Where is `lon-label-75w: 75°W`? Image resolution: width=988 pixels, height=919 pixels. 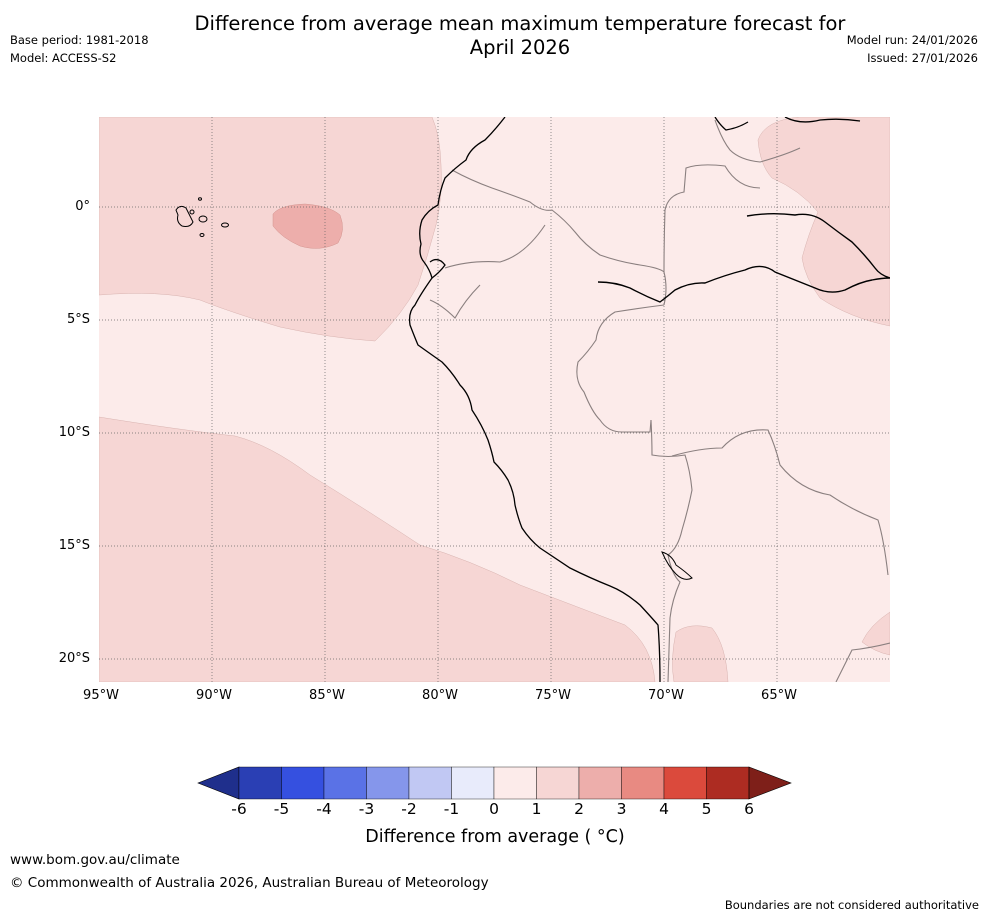
lon-label-75w: 75°W is located at coordinates (553, 695).